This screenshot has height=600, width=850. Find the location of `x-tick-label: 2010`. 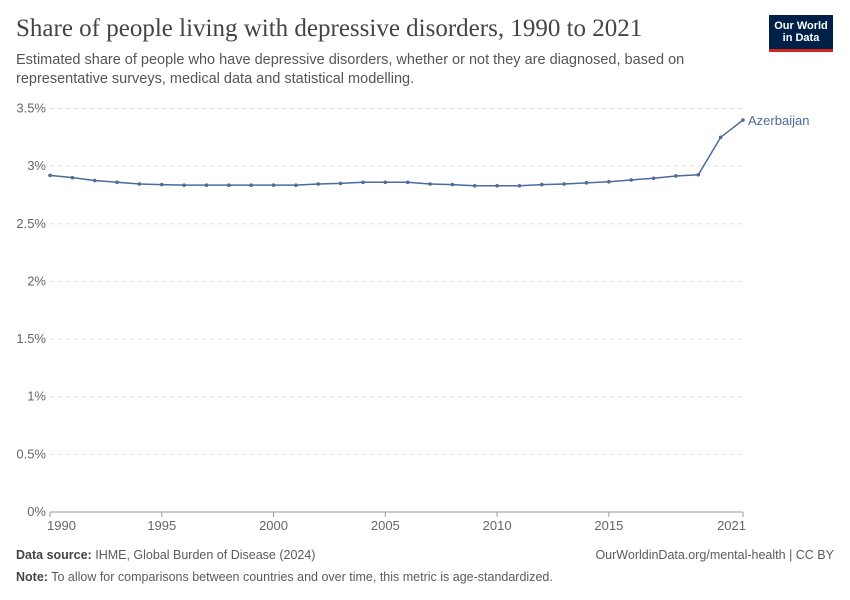

x-tick-label: 2010 is located at coordinates (497, 525).